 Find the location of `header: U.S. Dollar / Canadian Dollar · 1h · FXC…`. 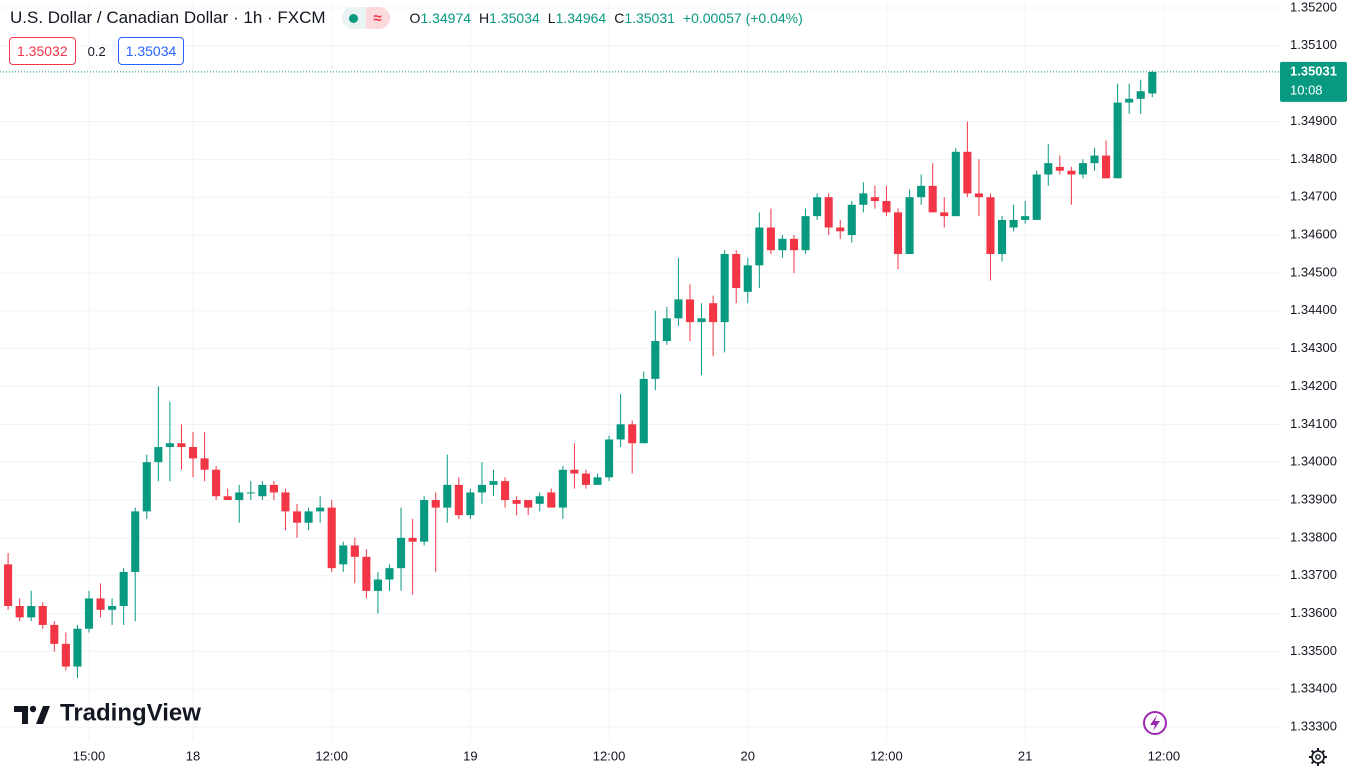

header: U.S. Dollar / Canadian Dollar · 1h · FXC… is located at coordinates (406, 18).